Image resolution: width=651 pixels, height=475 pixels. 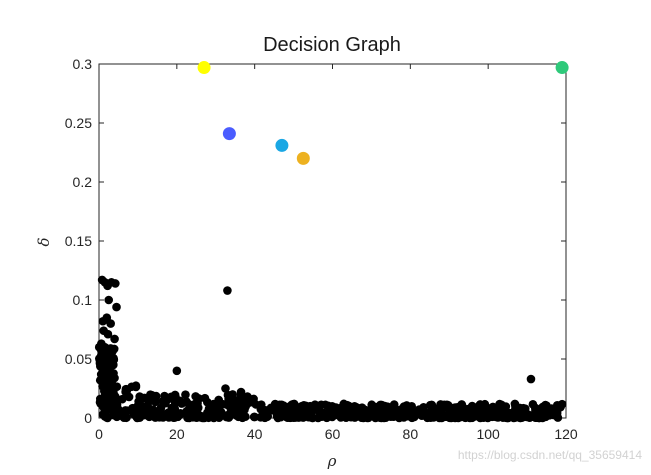 What do you see at coordinates (83, 64) in the screenshot?
I see `y-tick-label: 0.3` at bounding box center [83, 64].